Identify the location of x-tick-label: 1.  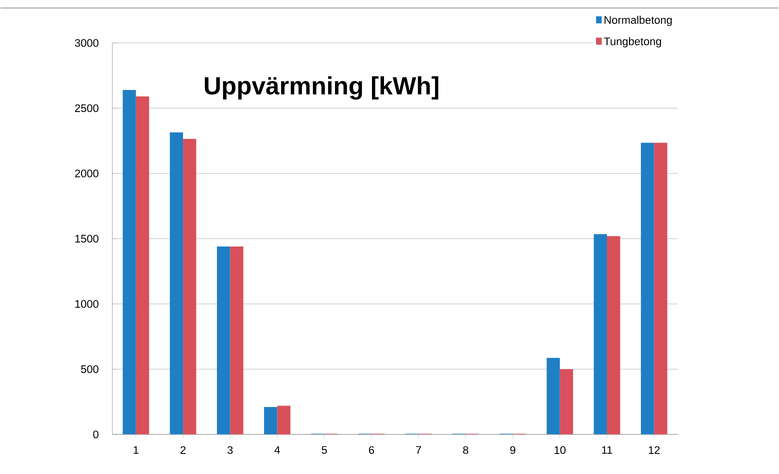
(136, 450).